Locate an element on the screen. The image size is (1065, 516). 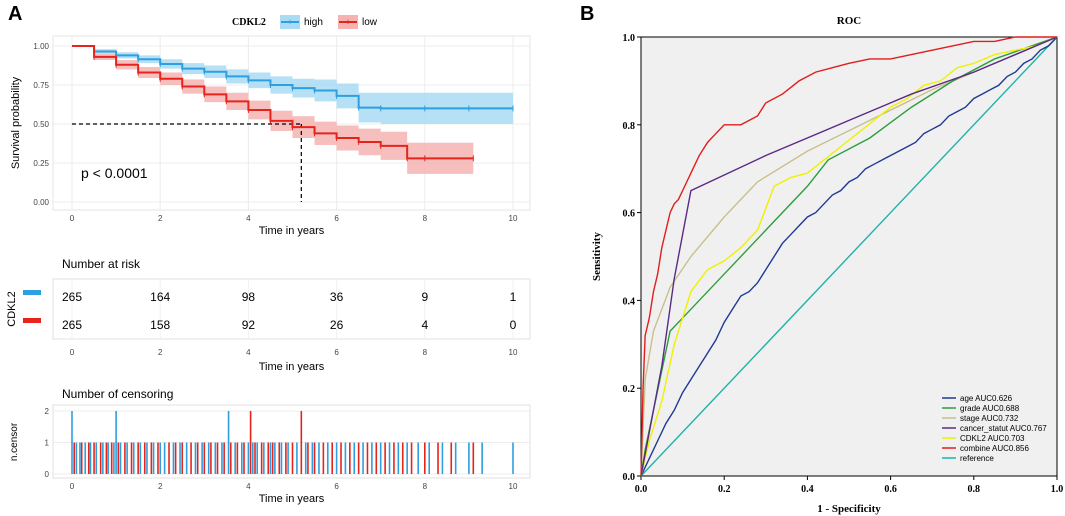
km-legend-label-high: high is located at coordinates (313, 22).